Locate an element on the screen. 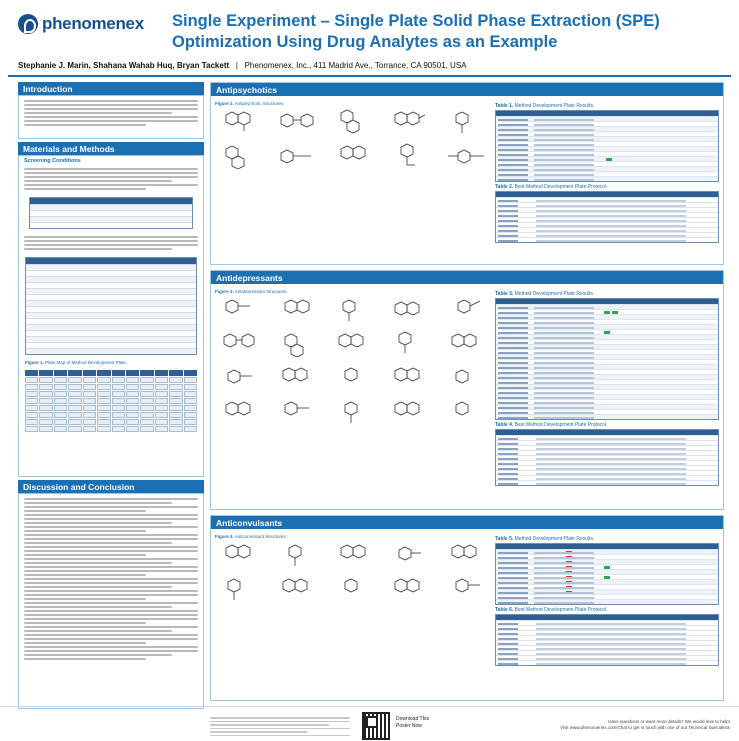  screening-subheading: Screening Conditions is located at coordinates (52, 161).